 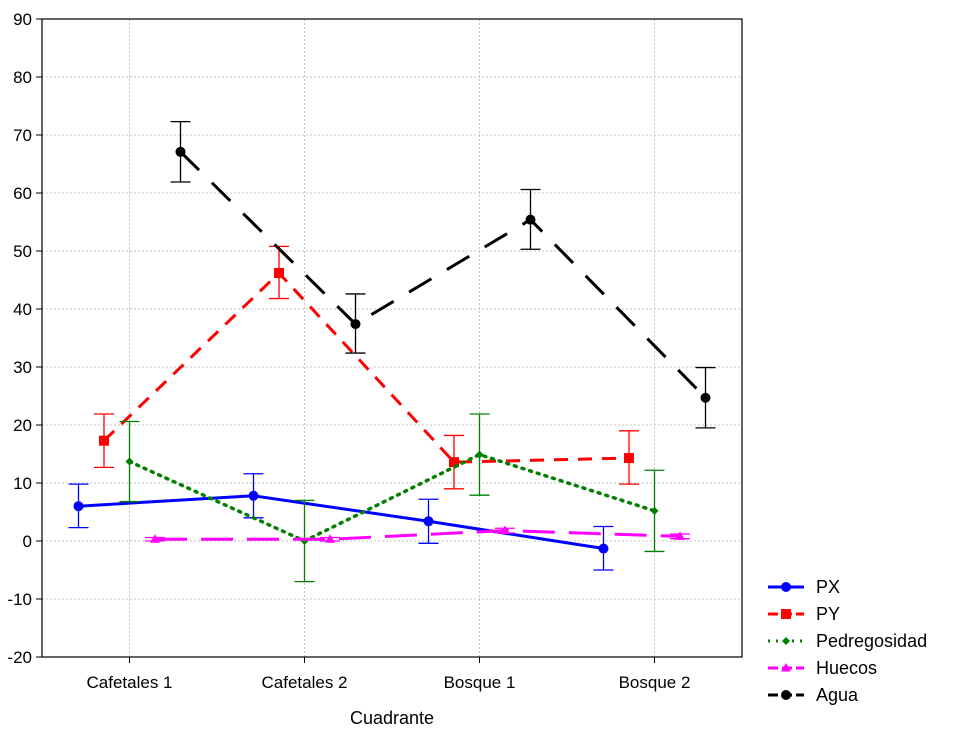 I want to click on legend: PX PY Pedregosidad Huecos Agua, so click(x=847, y=641).